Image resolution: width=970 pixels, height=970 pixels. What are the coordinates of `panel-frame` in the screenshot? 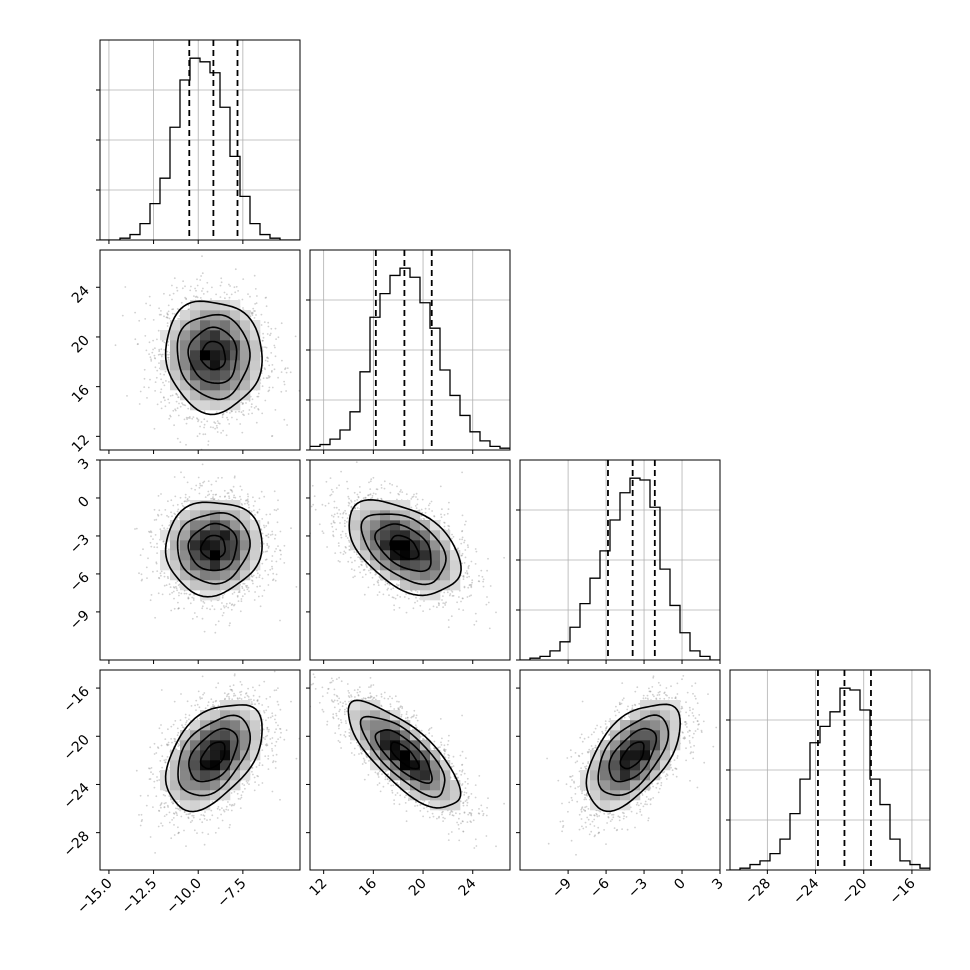 It's located at (200, 350).